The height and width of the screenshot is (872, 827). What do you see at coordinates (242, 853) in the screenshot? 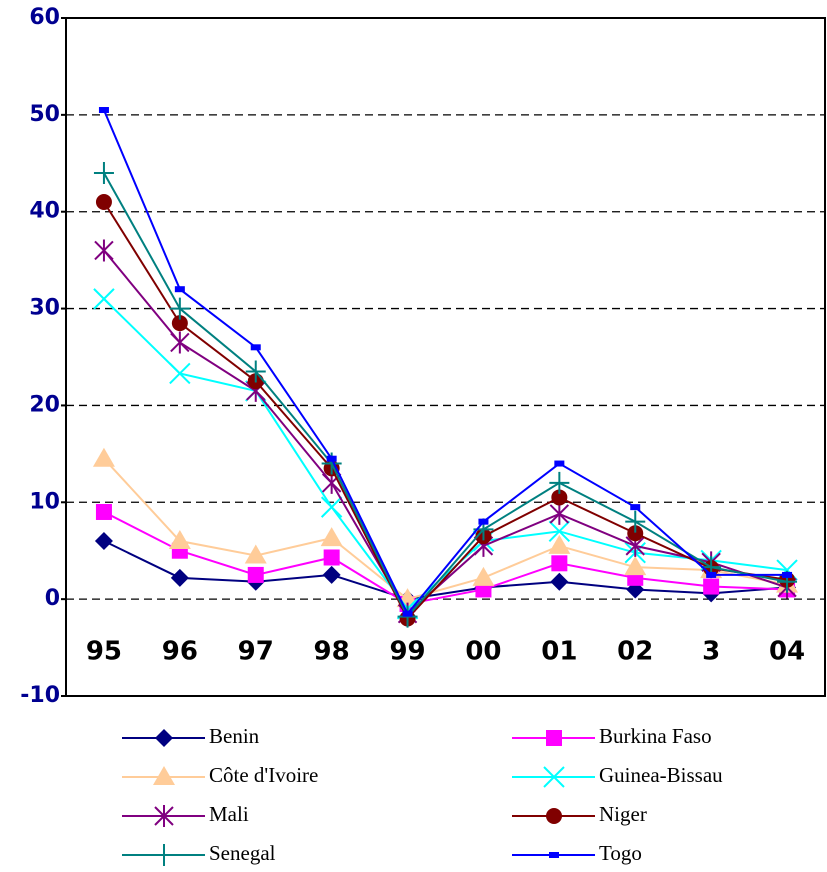
I see `legend-label: Senegal` at bounding box center [242, 853].